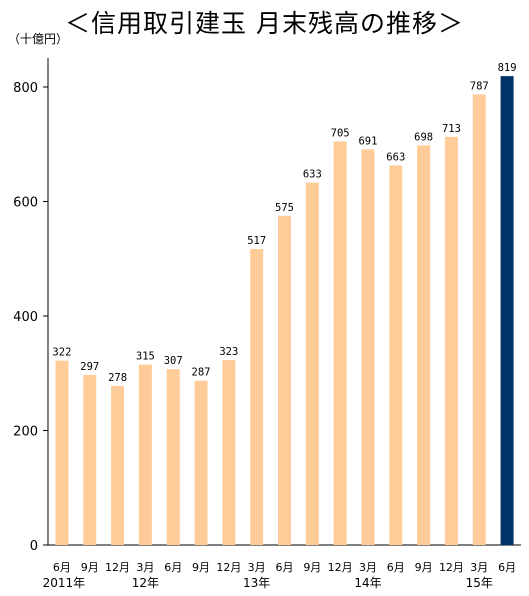 Image resolution: width=529 pixels, height=596 pixels. What do you see at coordinates (256, 583) in the screenshot?
I see `year-label: 13年` at bounding box center [256, 583].